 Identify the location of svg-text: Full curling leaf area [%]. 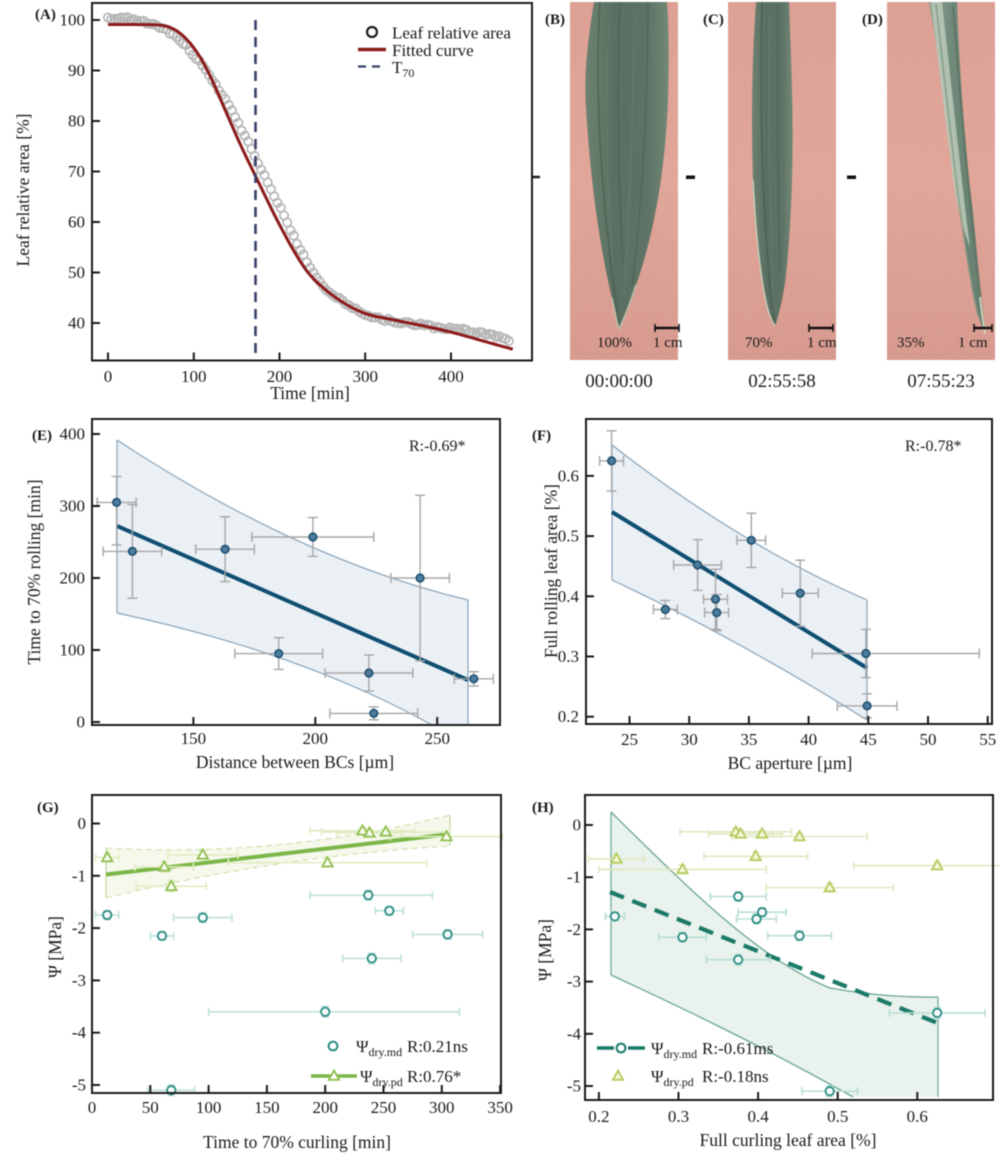
(788, 1140).